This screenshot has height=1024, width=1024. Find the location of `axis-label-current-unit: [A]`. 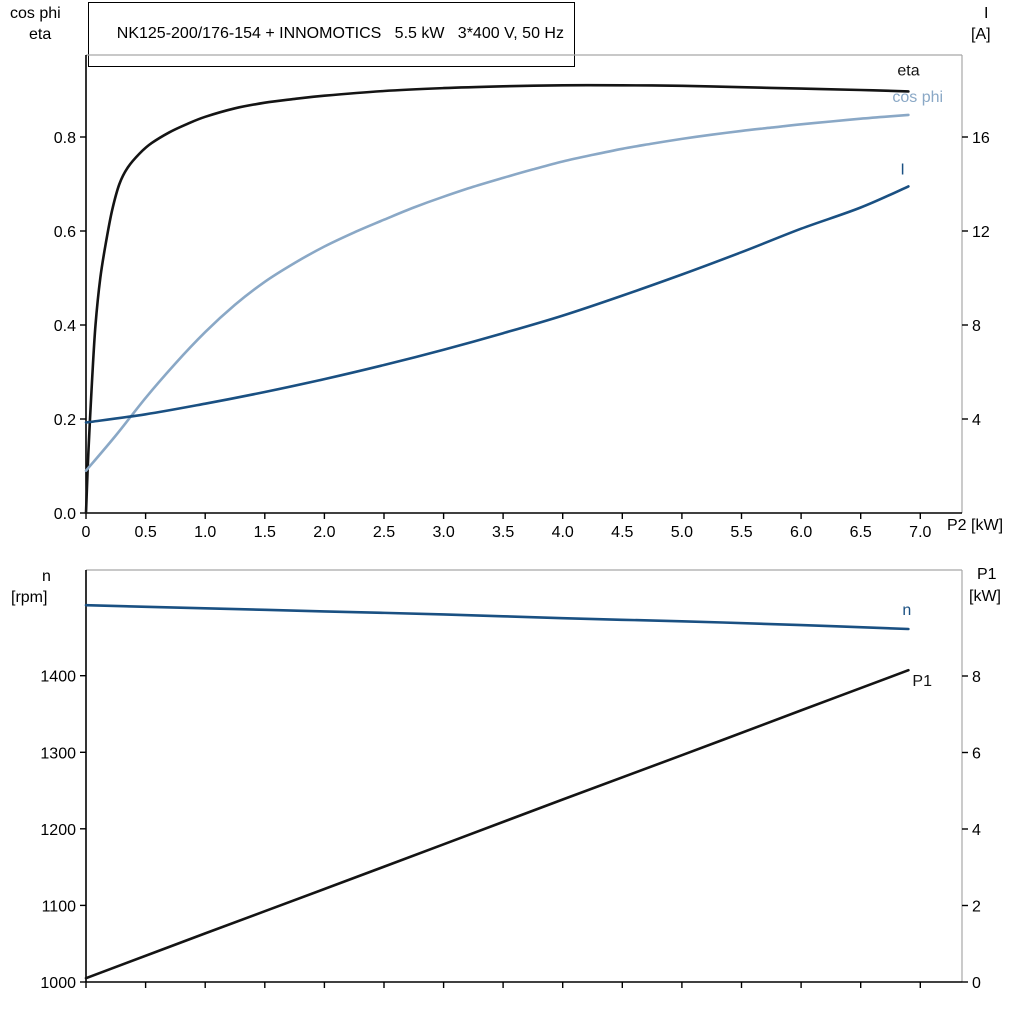

axis-label-current-unit: [A] is located at coordinates (981, 34).